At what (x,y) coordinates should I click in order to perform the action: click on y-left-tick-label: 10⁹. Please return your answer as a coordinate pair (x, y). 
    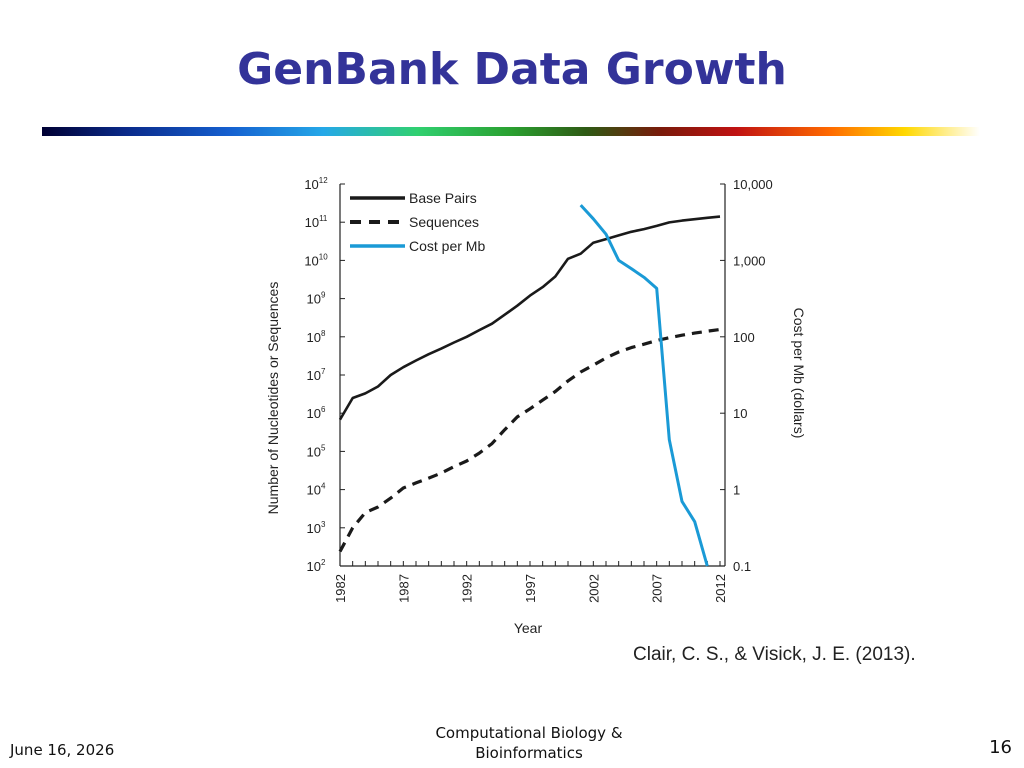
    Looking at the image, I should click on (316, 299).